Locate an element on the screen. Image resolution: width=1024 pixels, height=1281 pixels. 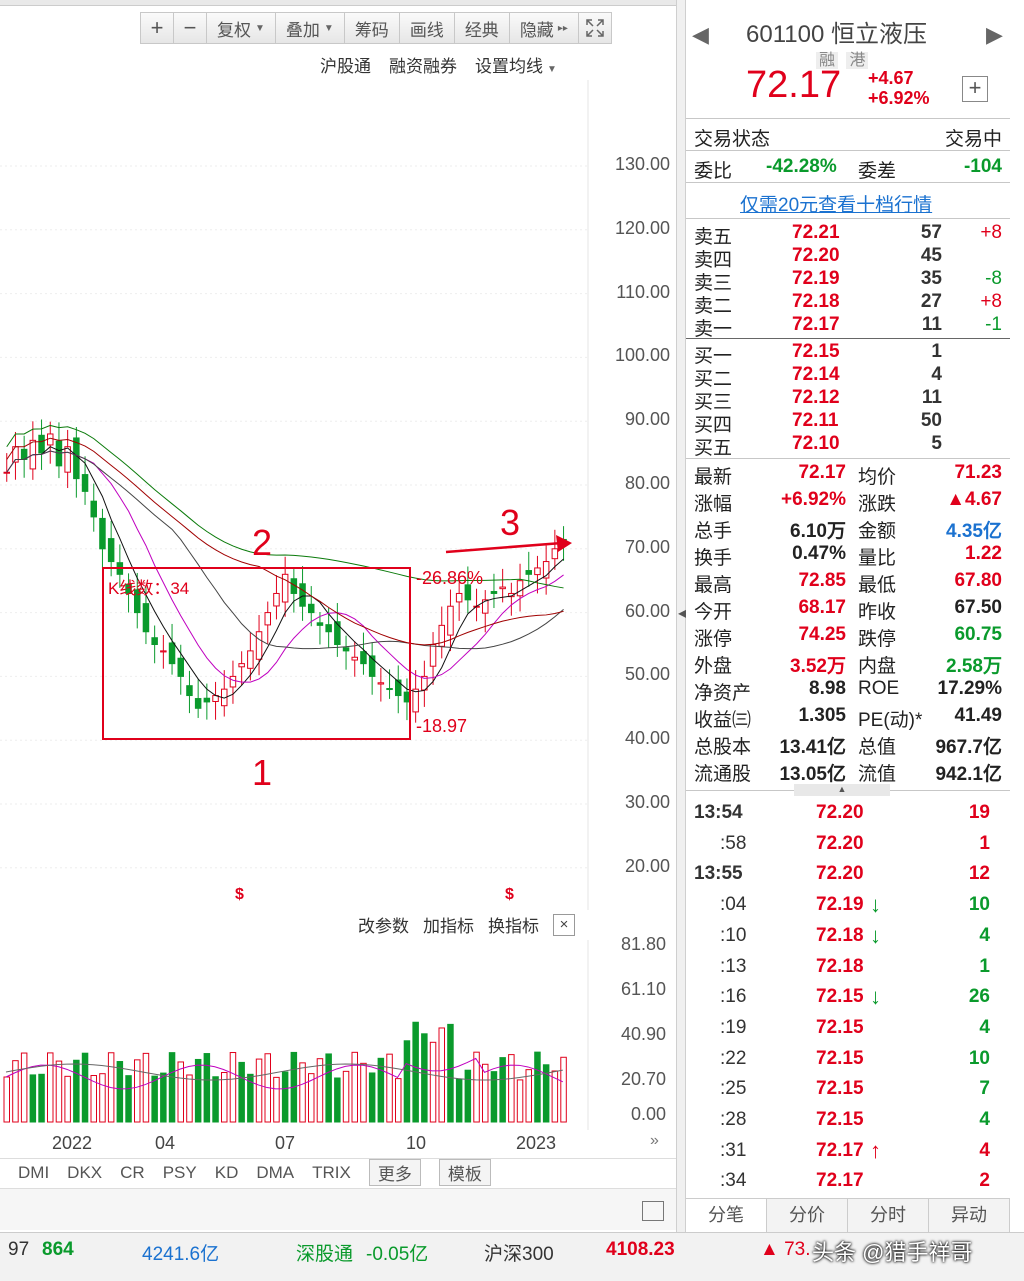
zoom-in-button: + is located at coordinates (157, 28).